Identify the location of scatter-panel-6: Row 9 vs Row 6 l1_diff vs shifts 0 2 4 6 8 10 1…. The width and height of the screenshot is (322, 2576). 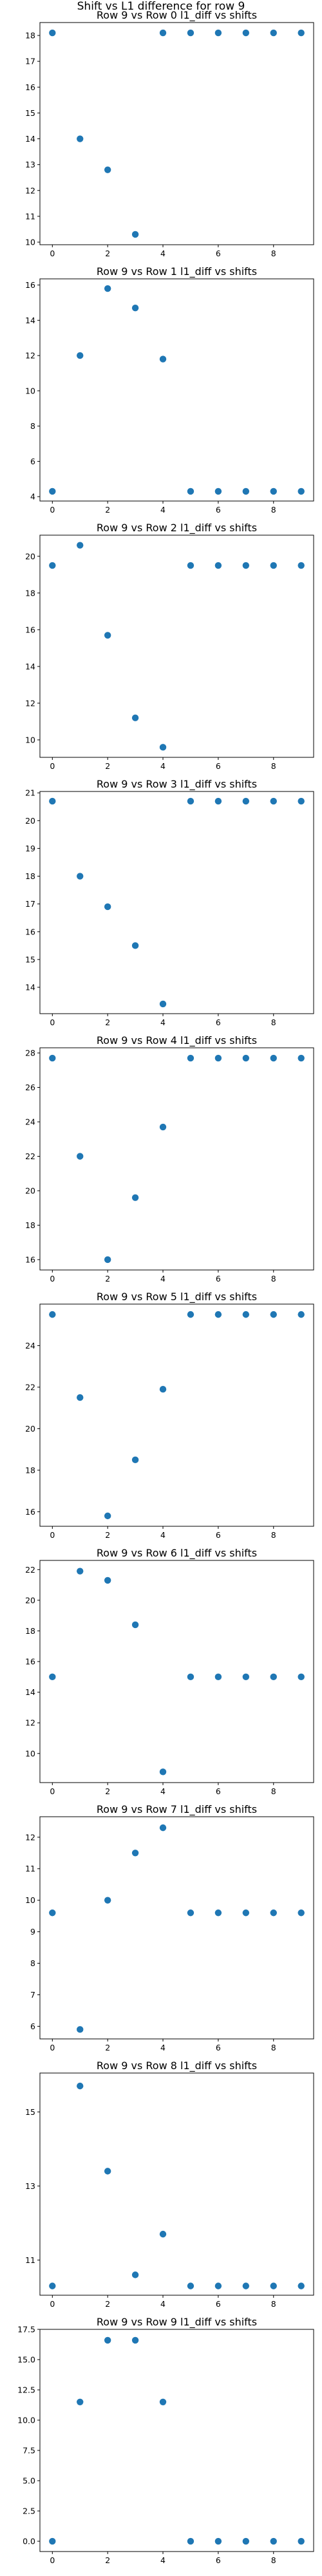
(169, 1671).